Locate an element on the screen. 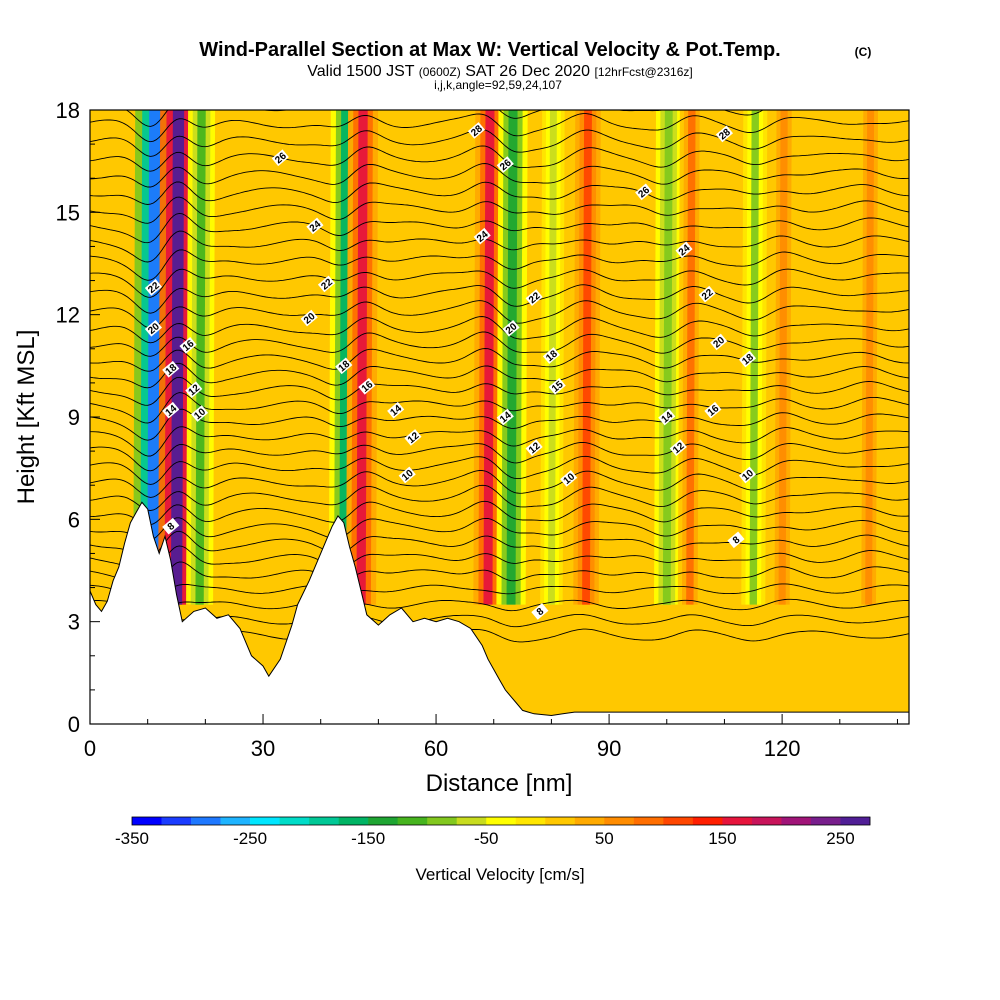  chart-subtitle-indices: i,j,k,angle=92,59,24,107 is located at coordinates (498, 85).